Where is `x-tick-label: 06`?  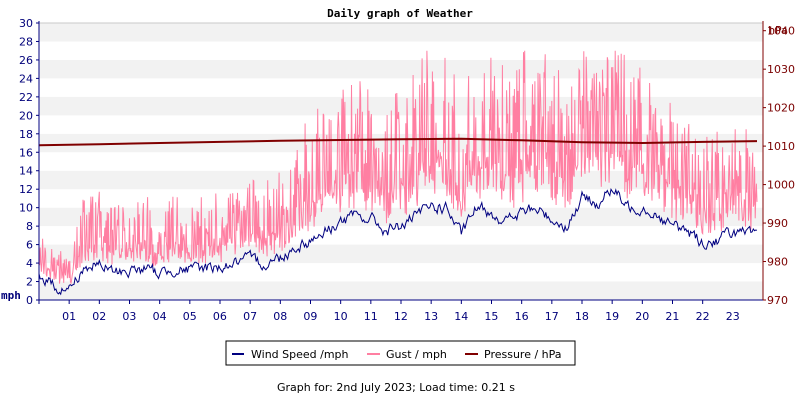
x-tick-label: 06 is located at coordinates (220, 316).